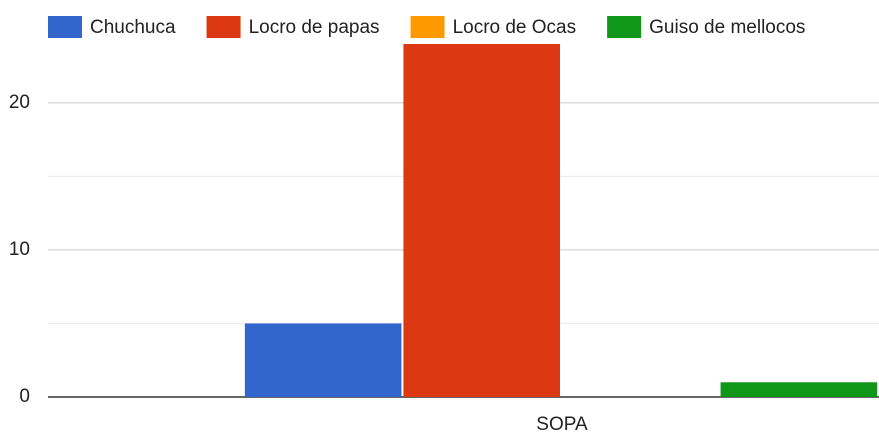  I want to click on legend-label: Locro de Ocas, so click(515, 27).